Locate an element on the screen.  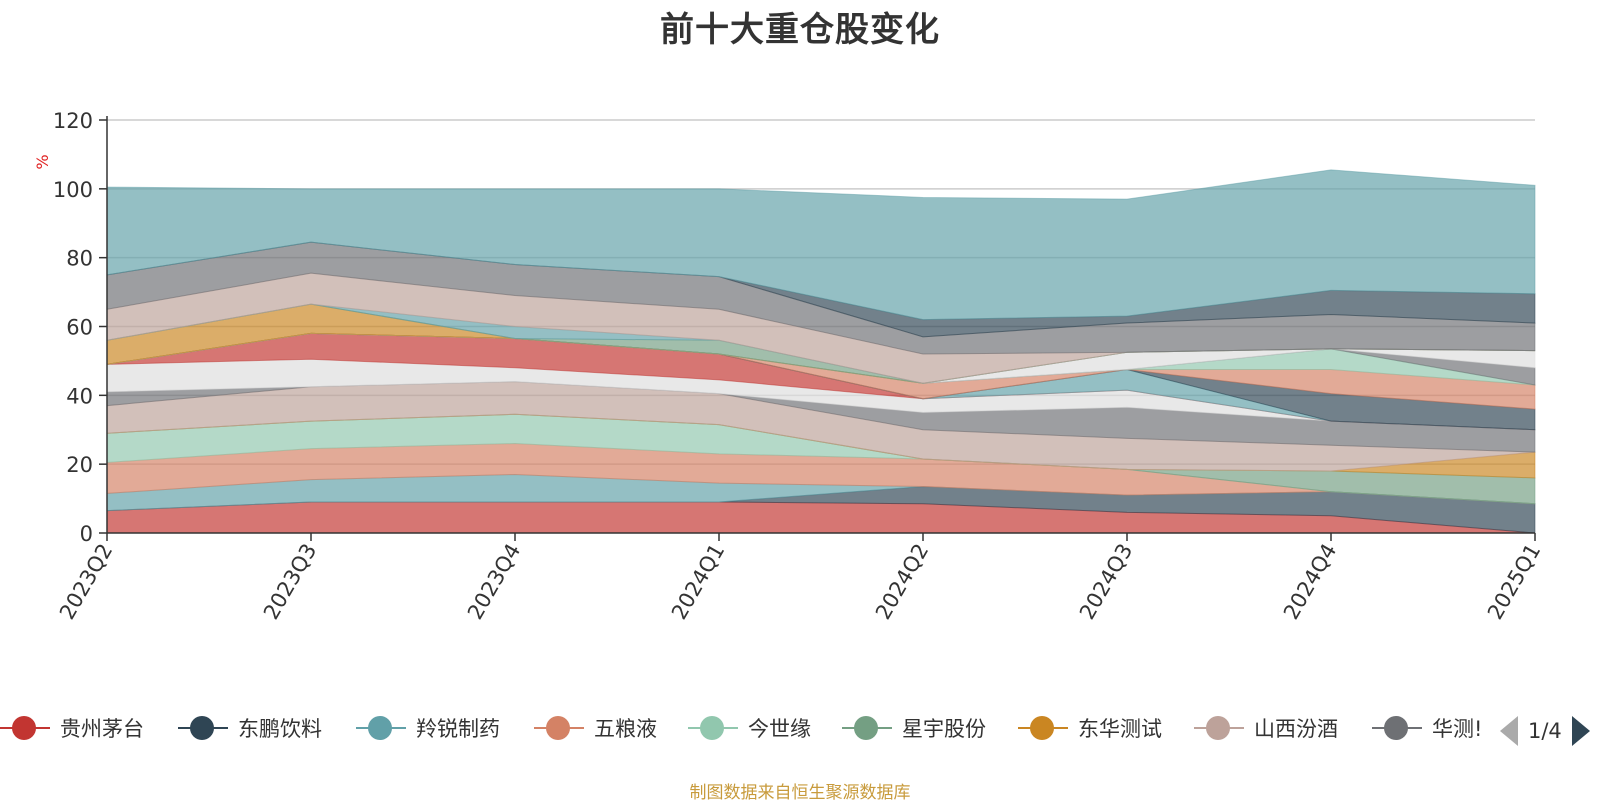
page-indicator: 1/4 is located at coordinates (1545, 731).